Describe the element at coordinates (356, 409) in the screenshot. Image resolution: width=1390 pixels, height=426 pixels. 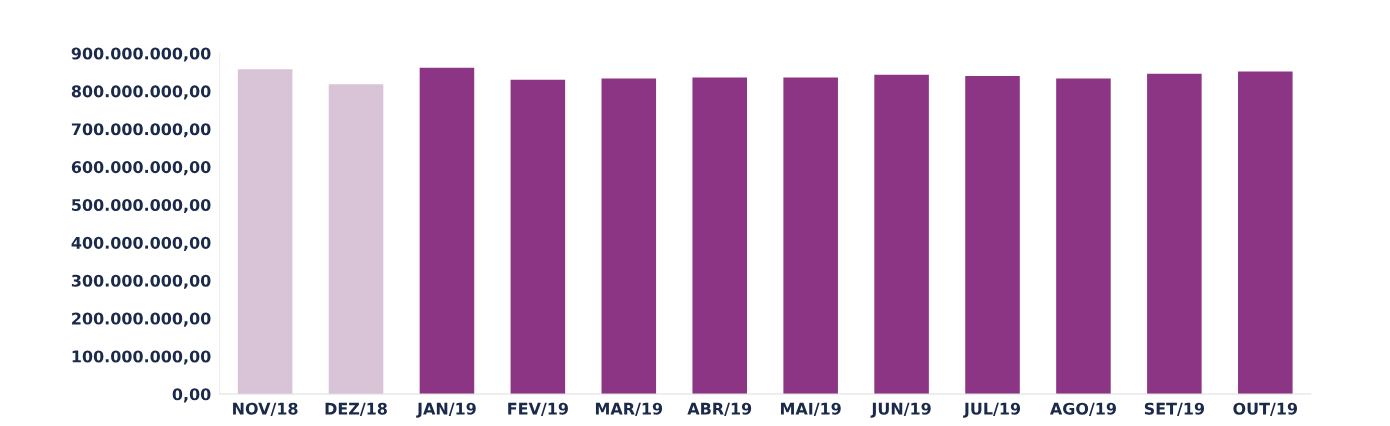
I see `x-tick-label: DEZ/18` at that location.